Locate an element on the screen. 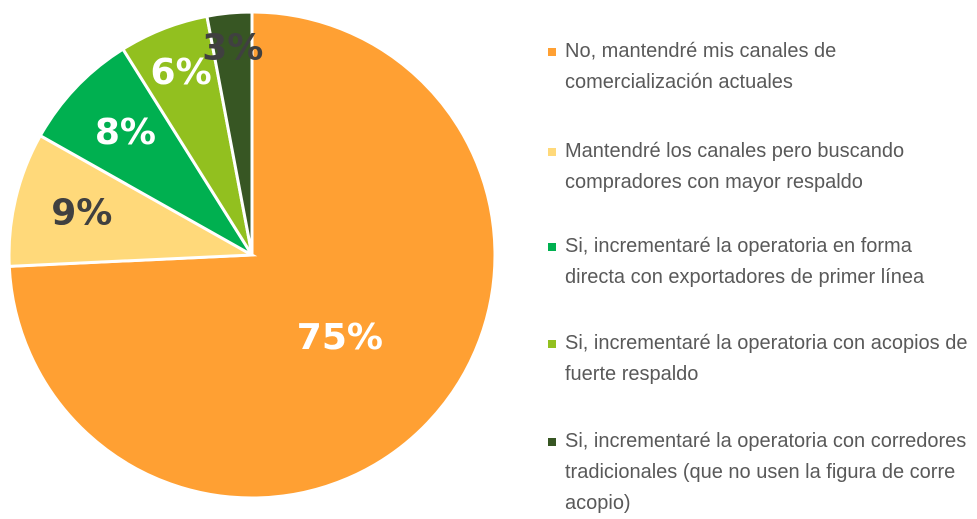 The width and height of the screenshot is (977, 519). data-label: 6% is located at coordinates (181, 72).